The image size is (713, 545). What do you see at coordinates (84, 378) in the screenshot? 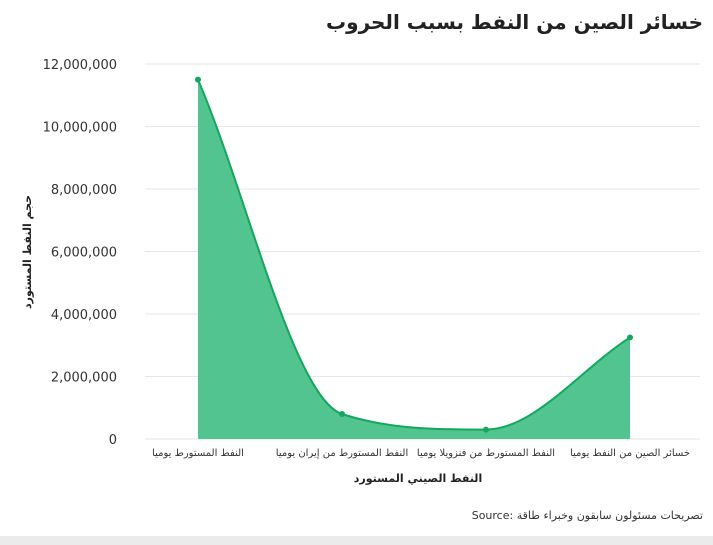
I see `y-tick-label: 2,000,000` at bounding box center [84, 378].